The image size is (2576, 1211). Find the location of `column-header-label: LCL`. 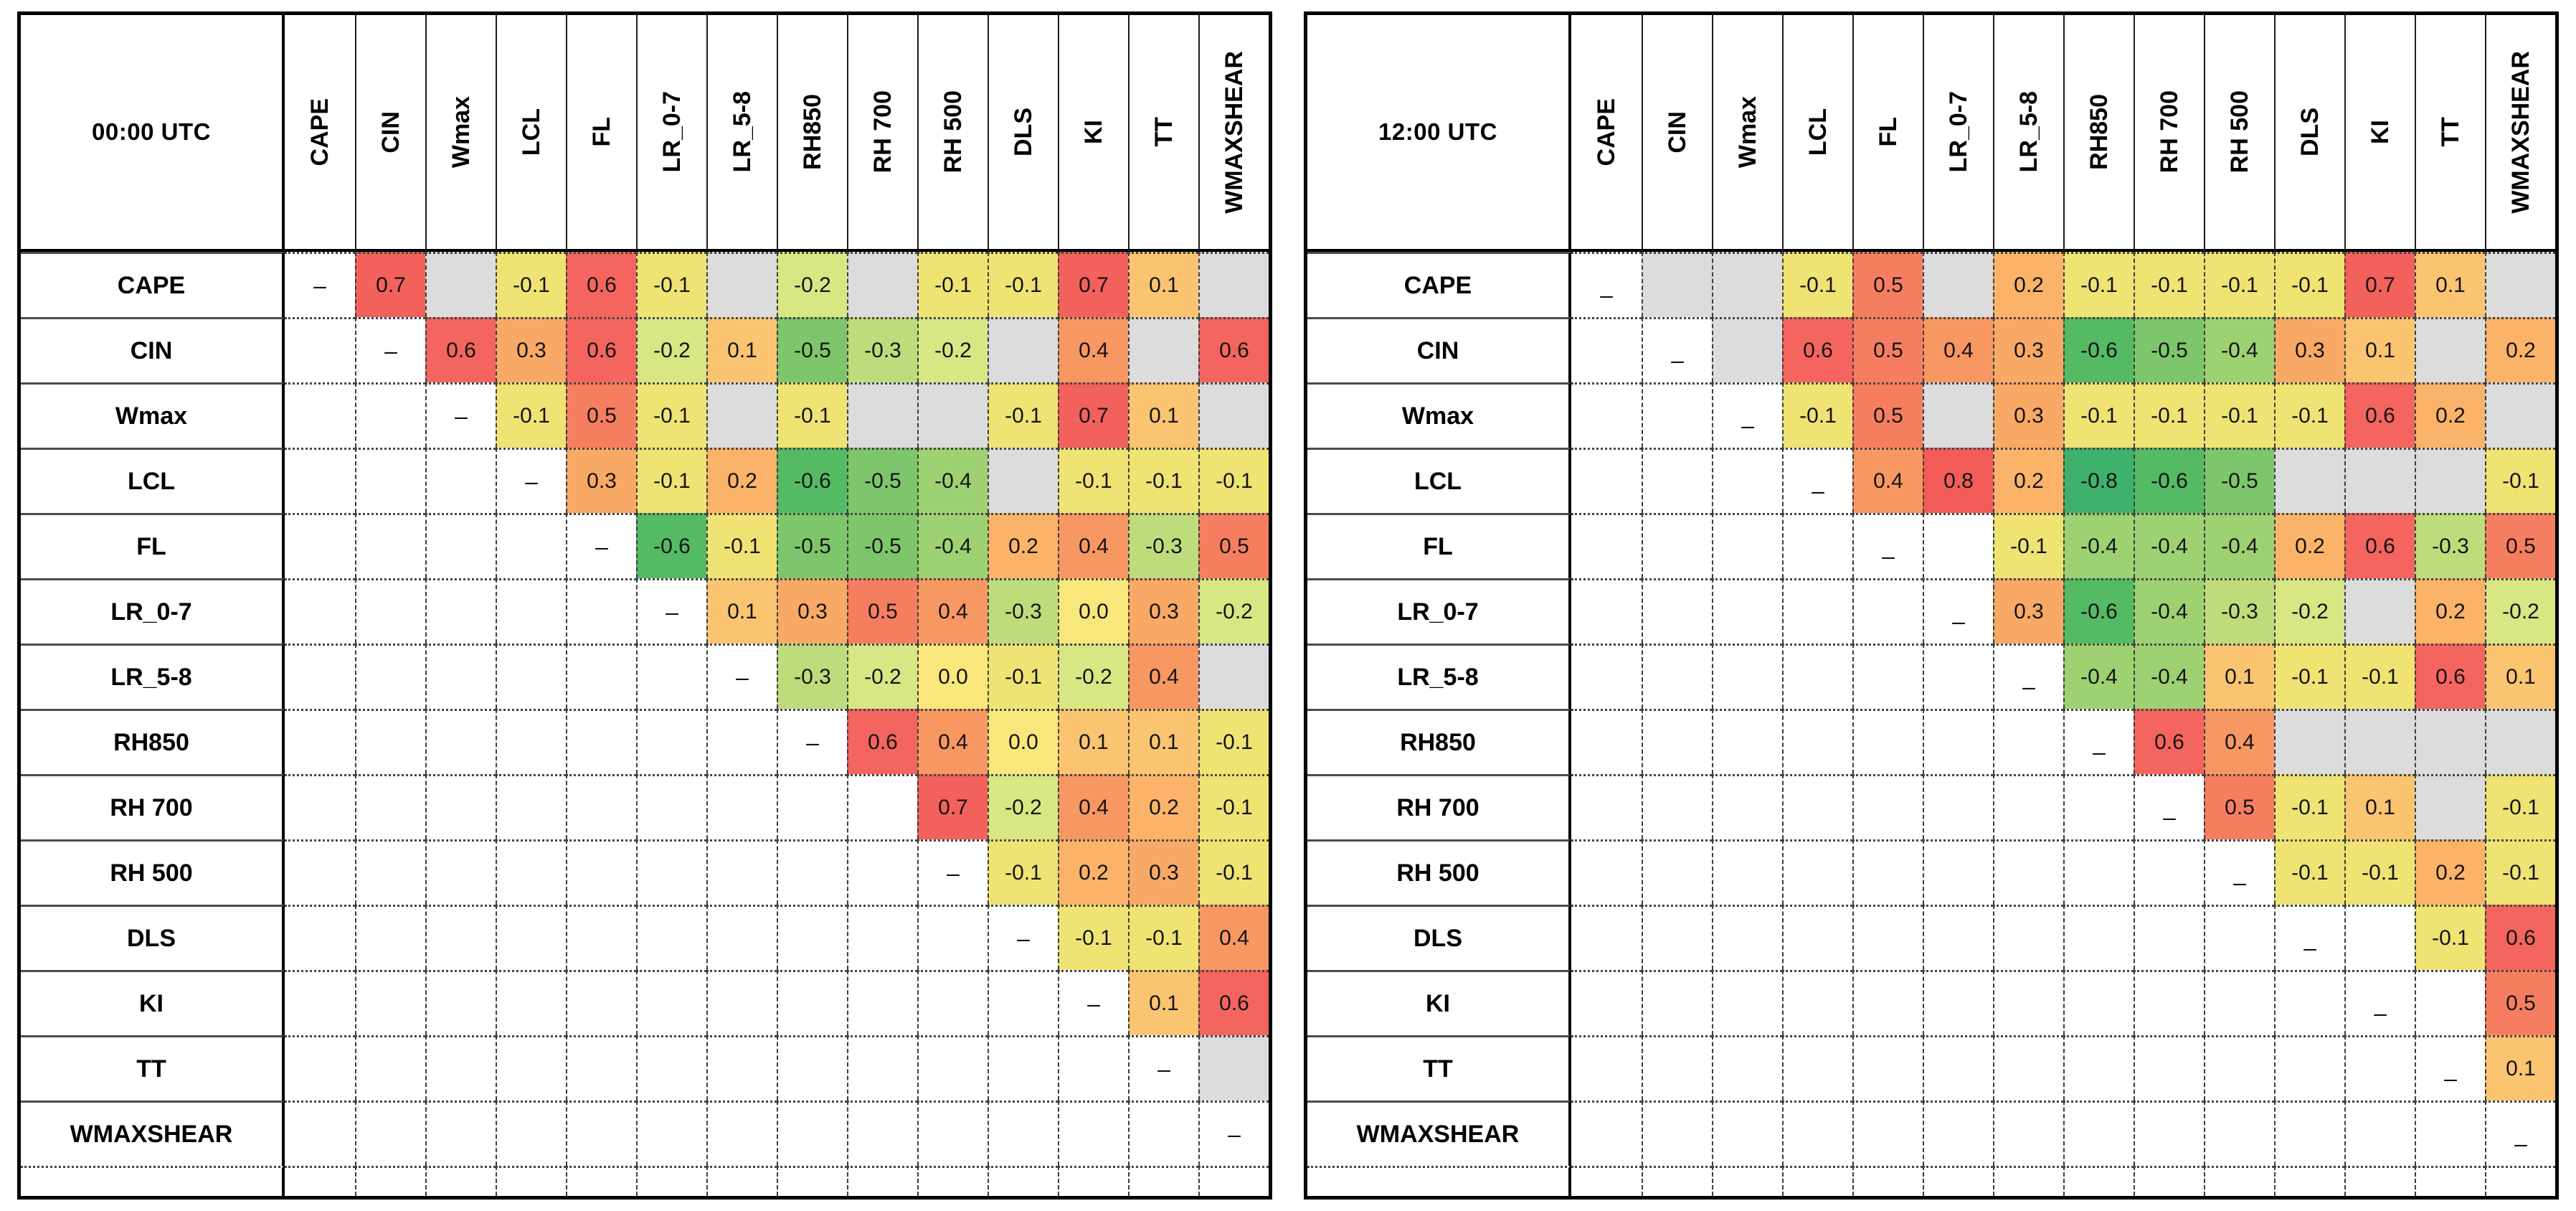

column-header-label: LCL is located at coordinates (1818, 132).